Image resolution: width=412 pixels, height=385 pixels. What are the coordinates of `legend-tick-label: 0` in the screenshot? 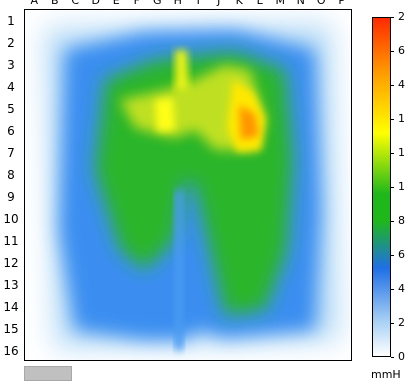 It's located at (401, 356).